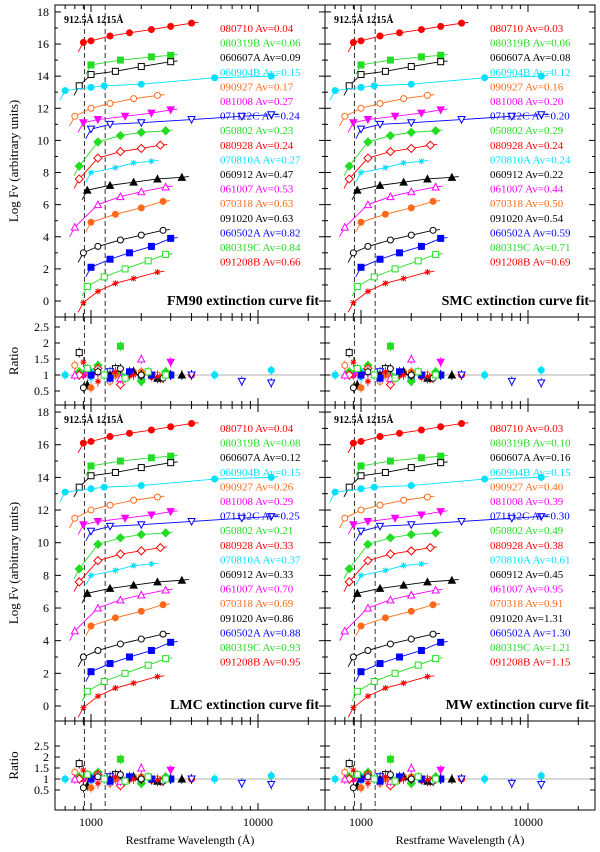  What do you see at coordinates (260, 473) in the screenshot?
I see `series-label: 060904B Av=0.15` at bounding box center [260, 473].